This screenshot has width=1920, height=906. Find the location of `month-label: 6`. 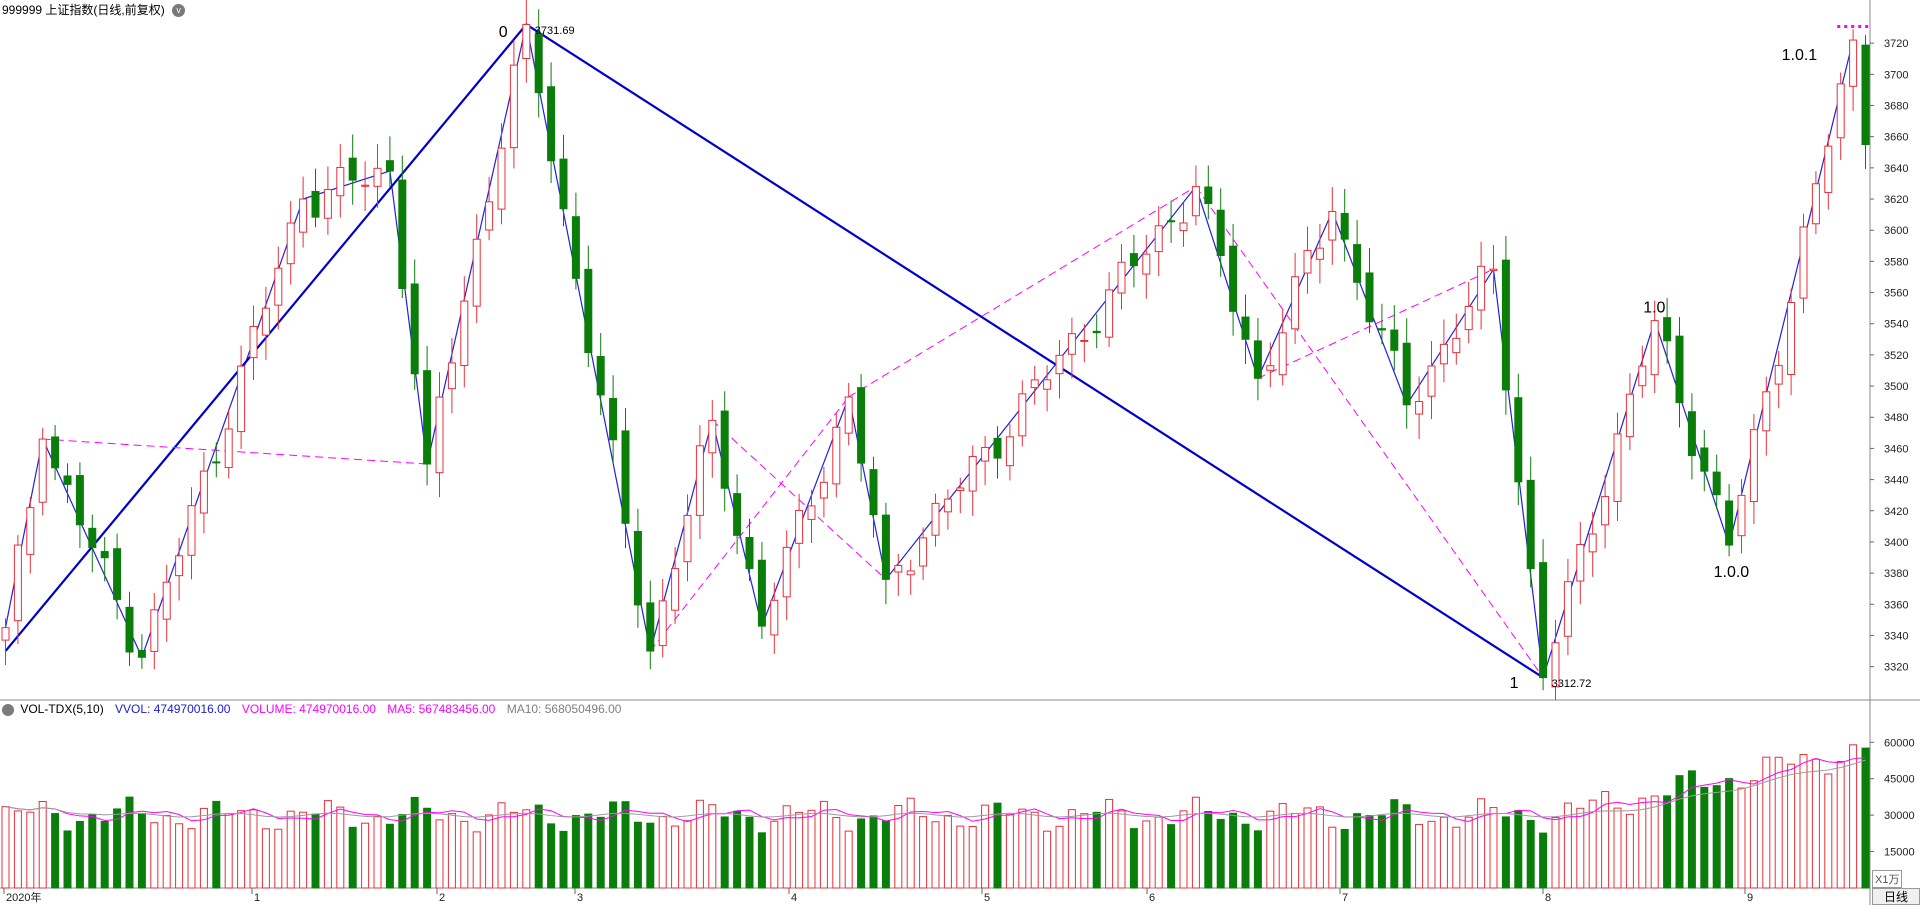

month-label: 6 is located at coordinates (1152, 898).